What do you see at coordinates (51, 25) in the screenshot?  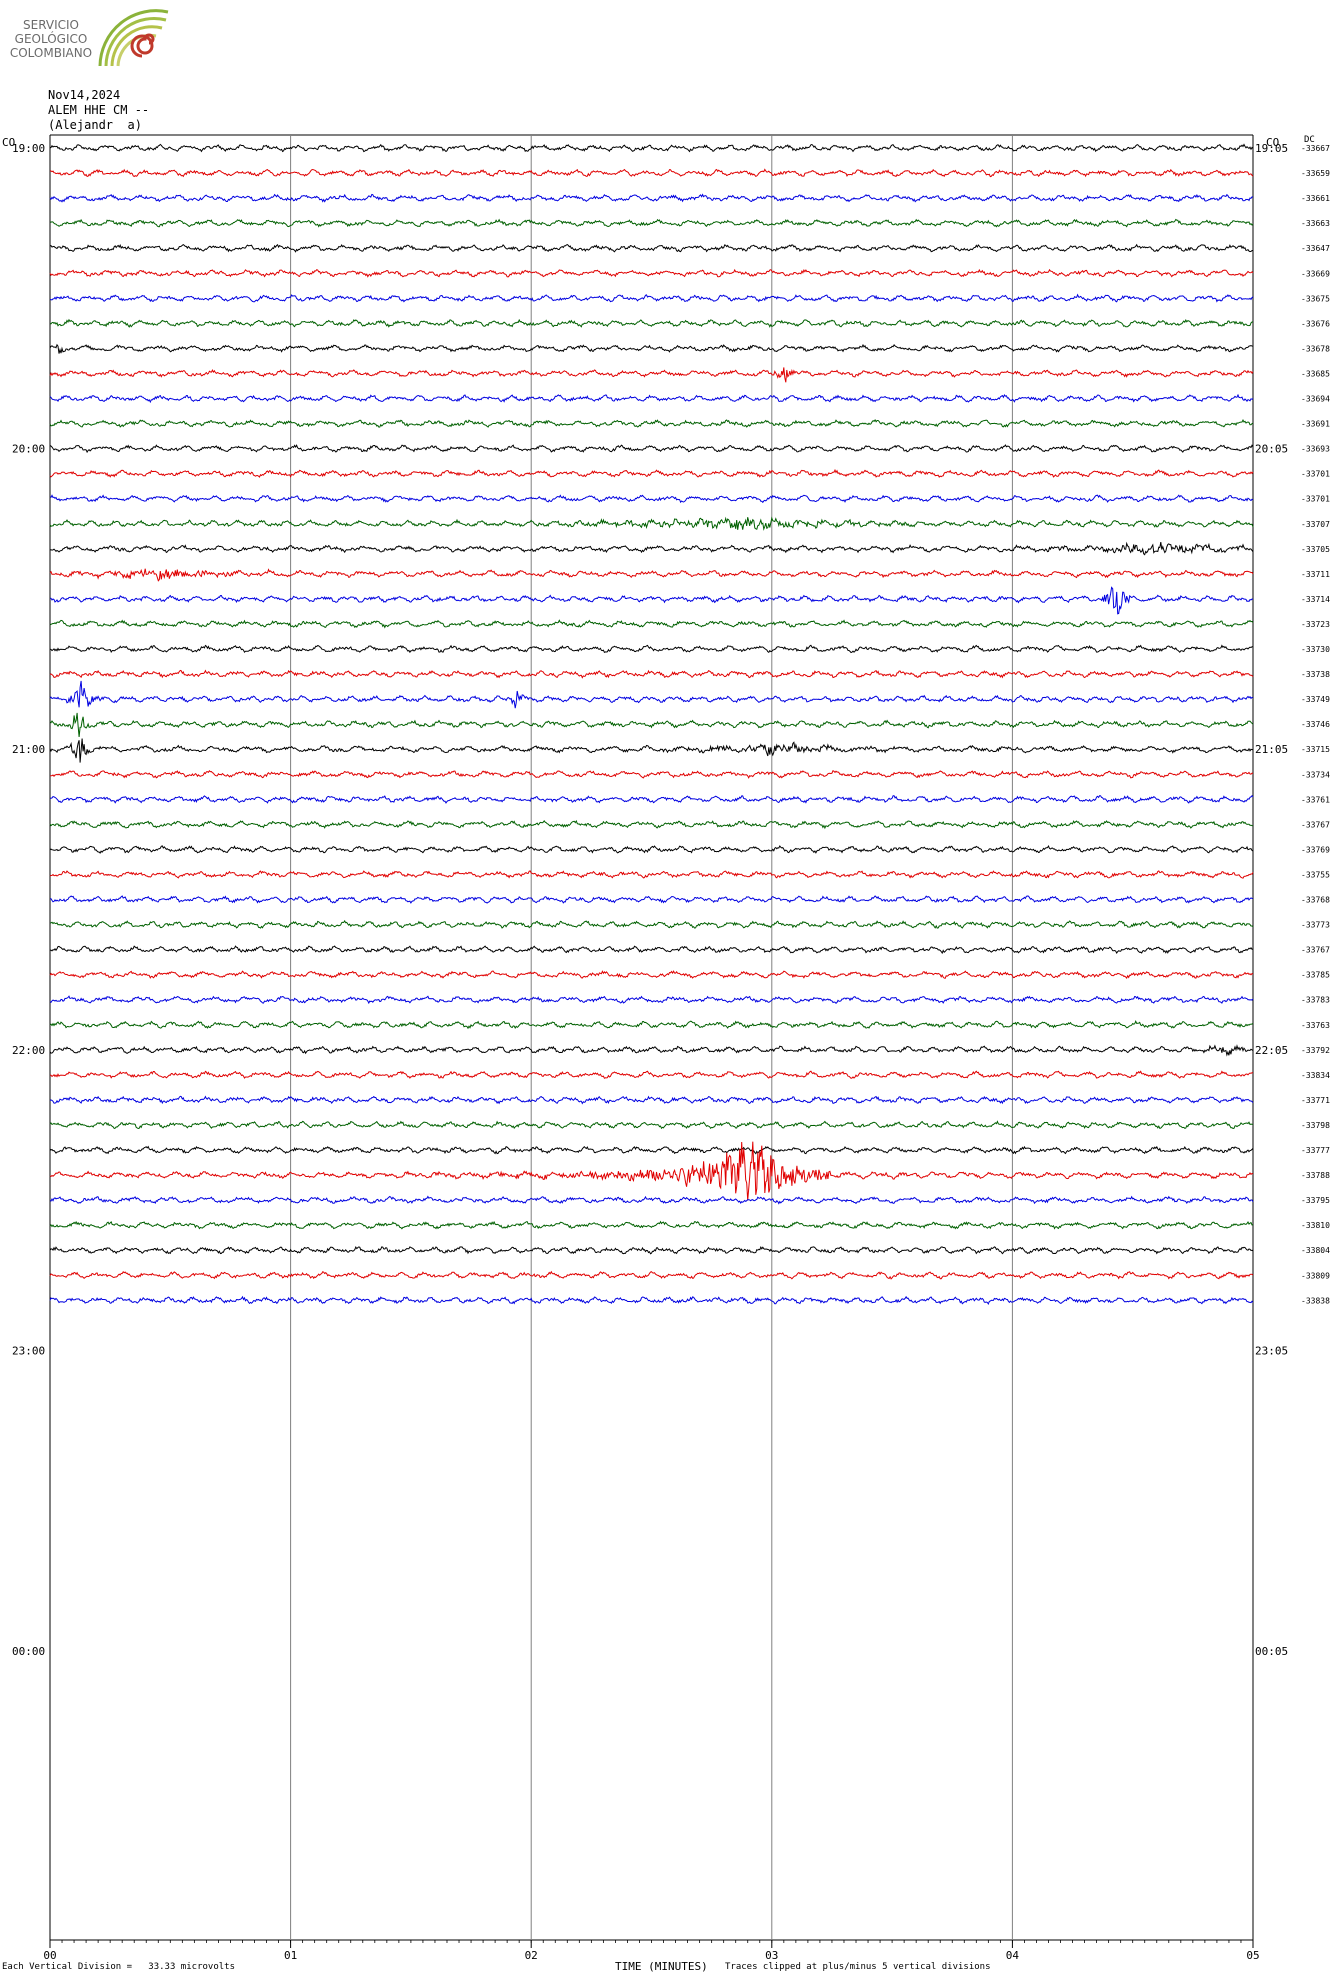 I see `logo-line-1: SERVICIO` at bounding box center [51, 25].